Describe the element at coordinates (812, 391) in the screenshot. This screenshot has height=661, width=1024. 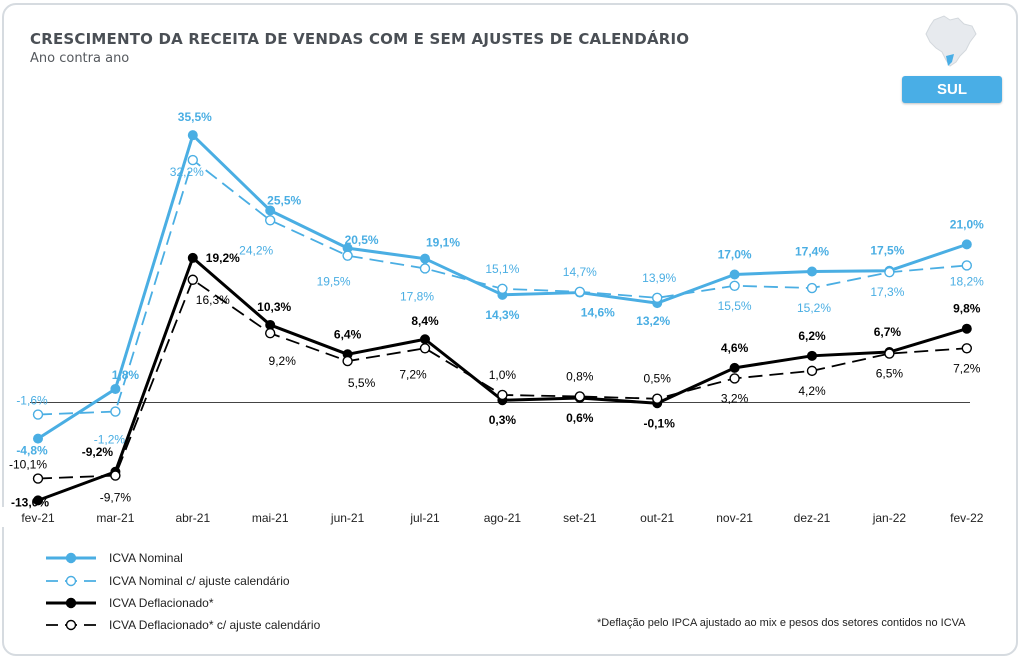
I see `series-4-data-label: 4,2%` at that location.